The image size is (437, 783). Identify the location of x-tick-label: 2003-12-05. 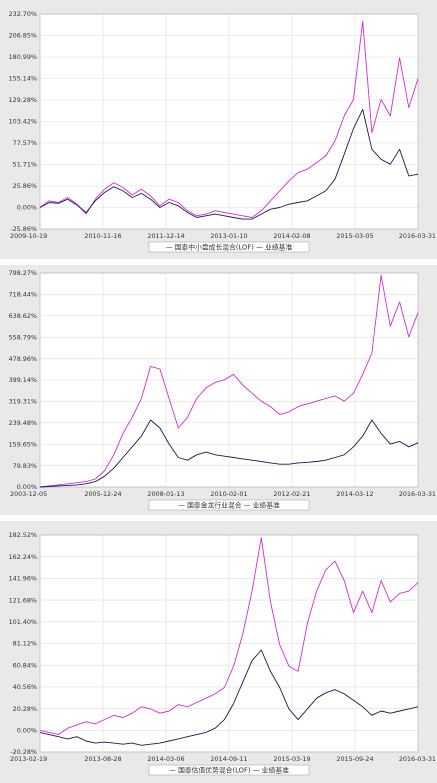
(28, 494).